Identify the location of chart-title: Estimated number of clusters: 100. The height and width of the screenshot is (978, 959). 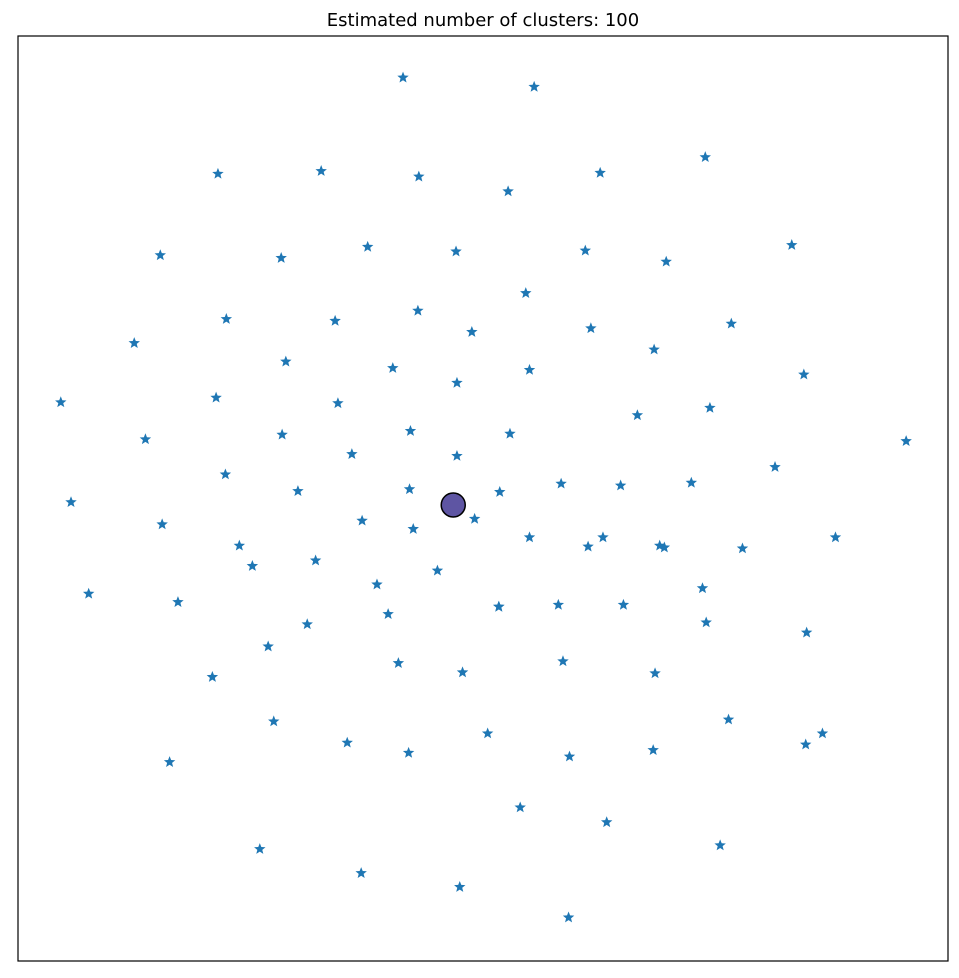
(483, 20).